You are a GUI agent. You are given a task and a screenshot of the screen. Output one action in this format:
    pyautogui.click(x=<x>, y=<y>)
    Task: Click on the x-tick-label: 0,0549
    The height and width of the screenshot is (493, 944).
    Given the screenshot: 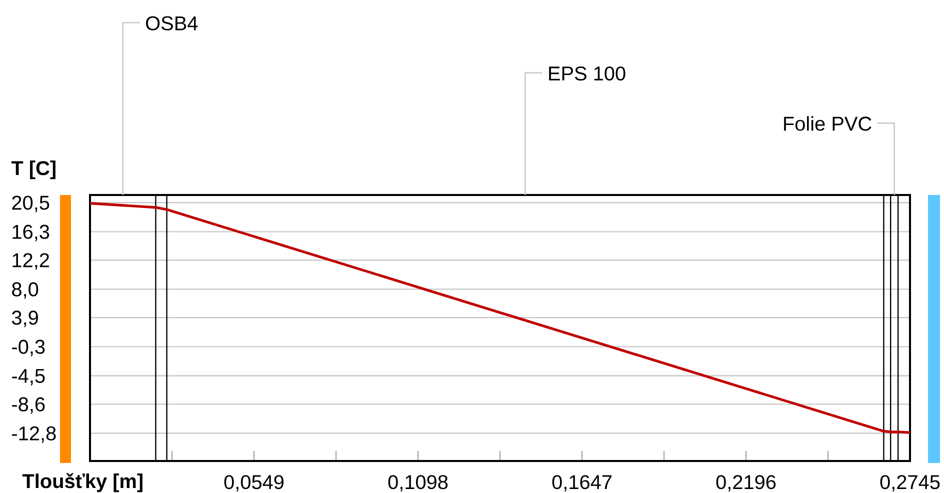 What is the action you would take?
    pyautogui.click(x=254, y=483)
    